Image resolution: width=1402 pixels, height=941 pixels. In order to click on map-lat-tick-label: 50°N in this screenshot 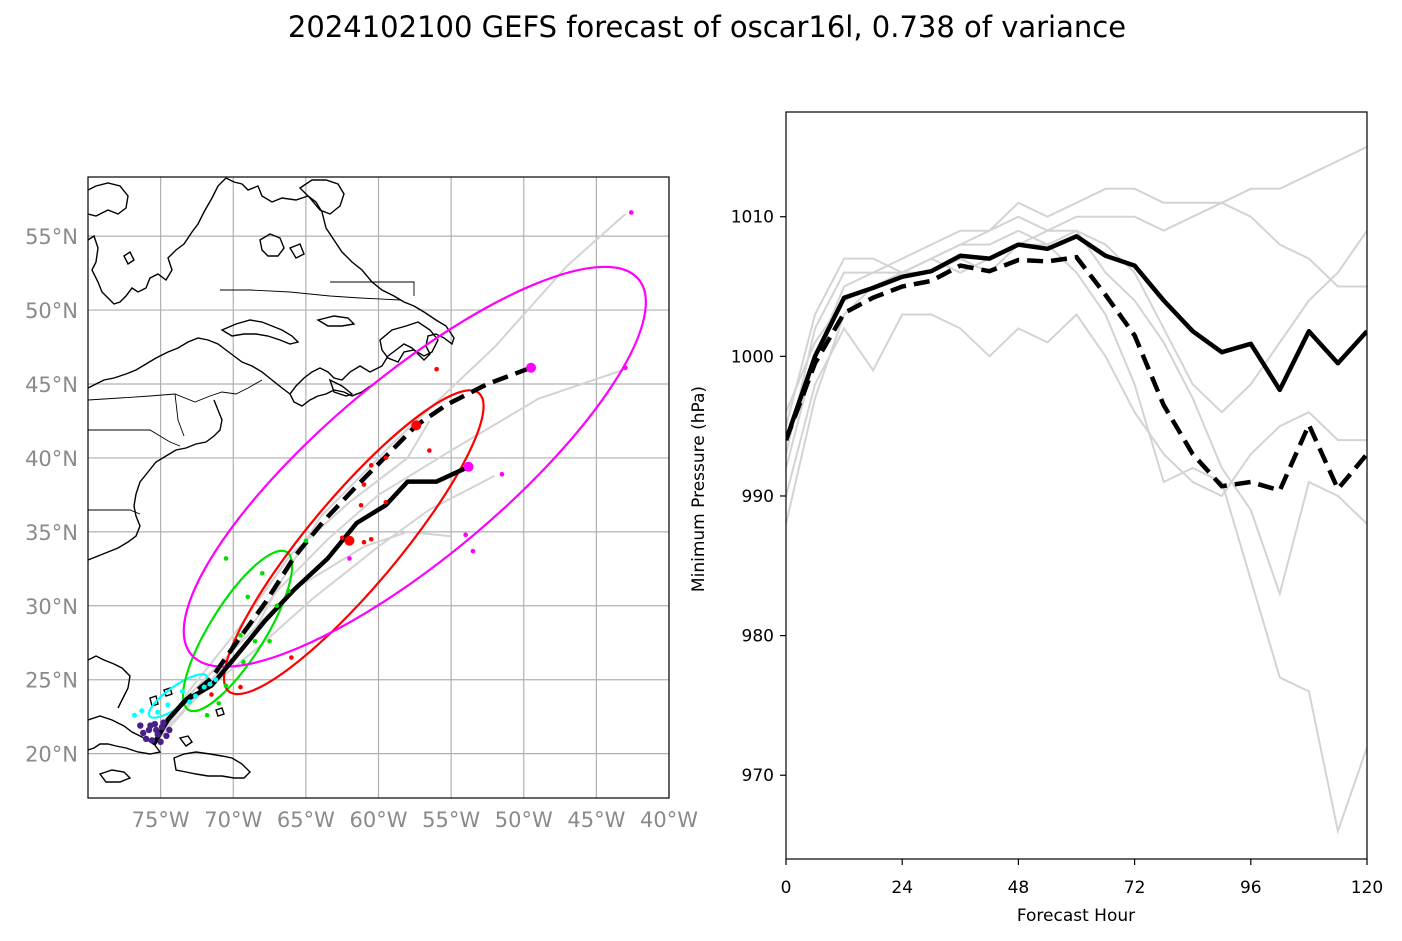, I will do `click(51, 311)`.